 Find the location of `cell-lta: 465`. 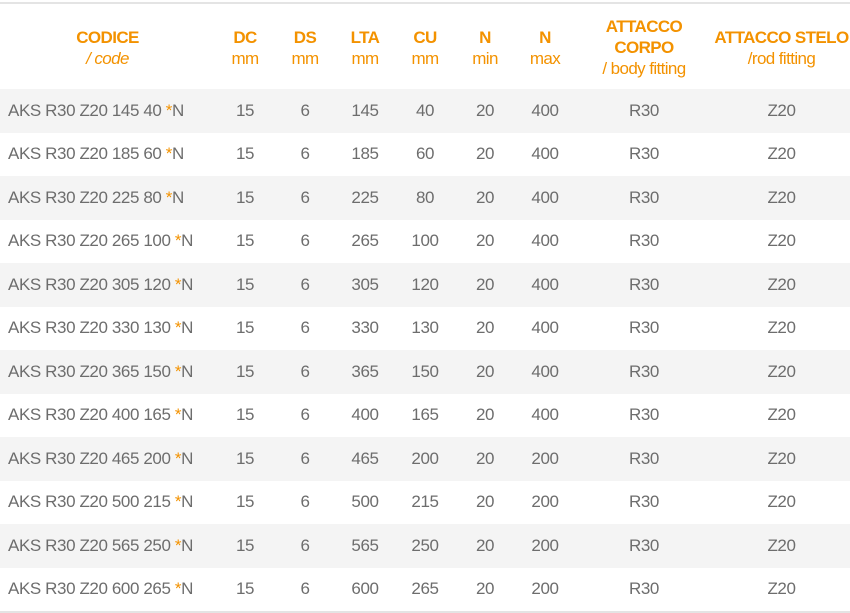

cell-lta: 465 is located at coordinates (365, 458).